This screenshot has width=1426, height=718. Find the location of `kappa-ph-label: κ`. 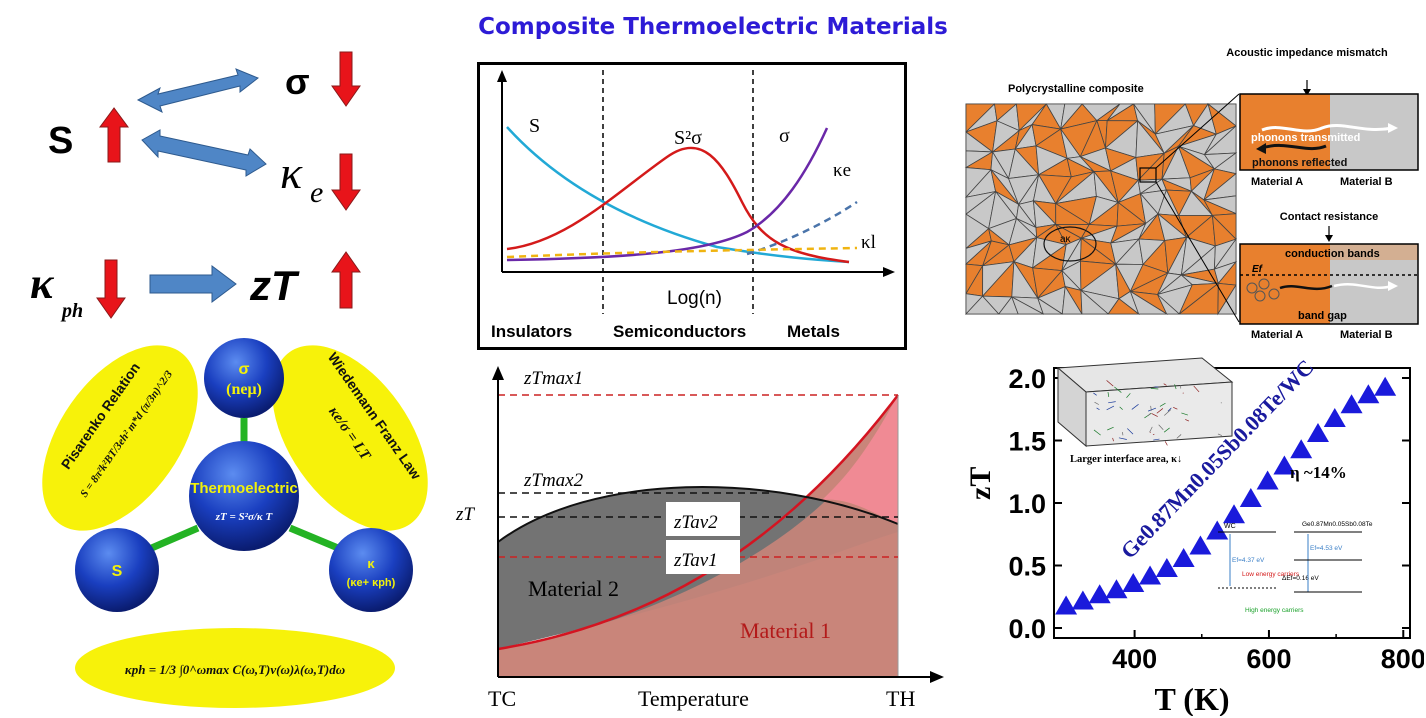

kappa-ph-label: κ is located at coordinates (42, 283).